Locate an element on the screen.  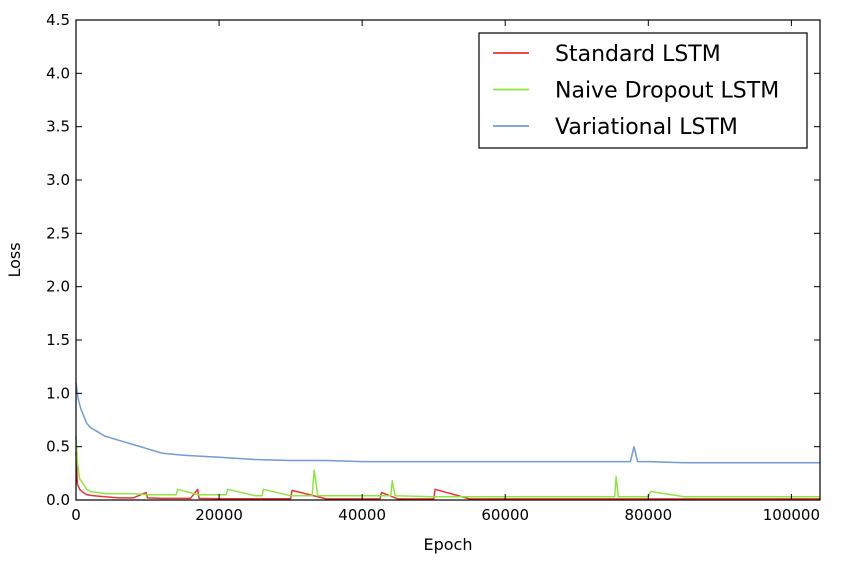
y-tick-label: 4.0 is located at coordinates (58, 73).